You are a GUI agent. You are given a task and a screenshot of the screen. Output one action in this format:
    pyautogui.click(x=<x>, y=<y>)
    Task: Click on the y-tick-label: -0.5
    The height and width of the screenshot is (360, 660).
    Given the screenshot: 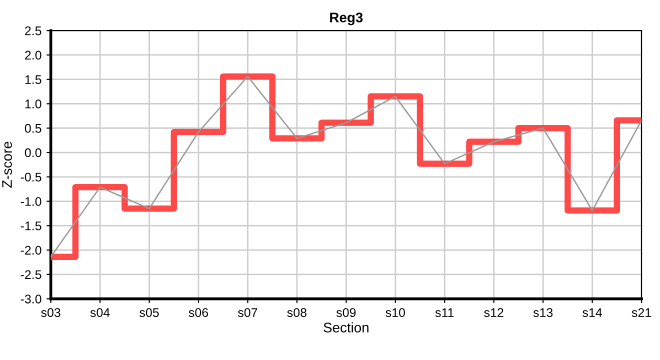 What is the action you would take?
    pyautogui.click(x=31, y=177)
    